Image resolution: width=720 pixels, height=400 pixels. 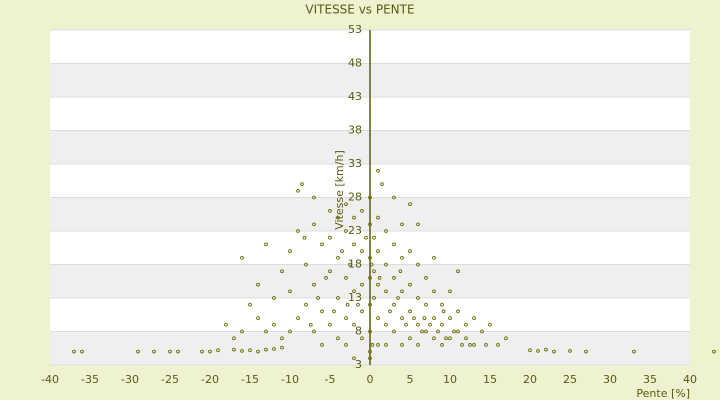 What do you see at coordinates (359, 10) in the screenshot?
I see `chart-title: VITESSE vs PENTE` at bounding box center [359, 10].